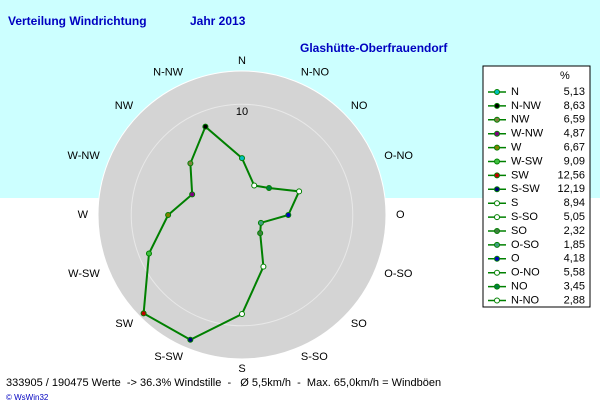 The image size is (600, 420). What do you see at coordinates (574, 217) in the screenshot?
I see `legend-value: 5,05` at bounding box center [574, 217].